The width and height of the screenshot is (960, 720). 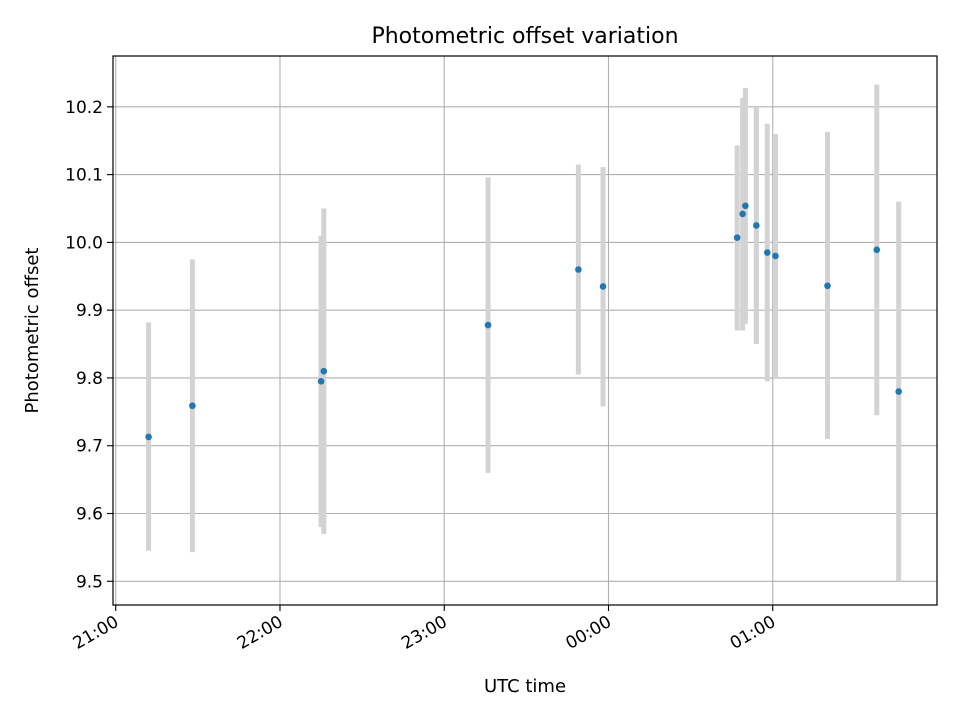 What do you see at coordinates (525, 686) in the screenshot?
I see `x-axis-label: UTC time` at bounding box center [525, 686].